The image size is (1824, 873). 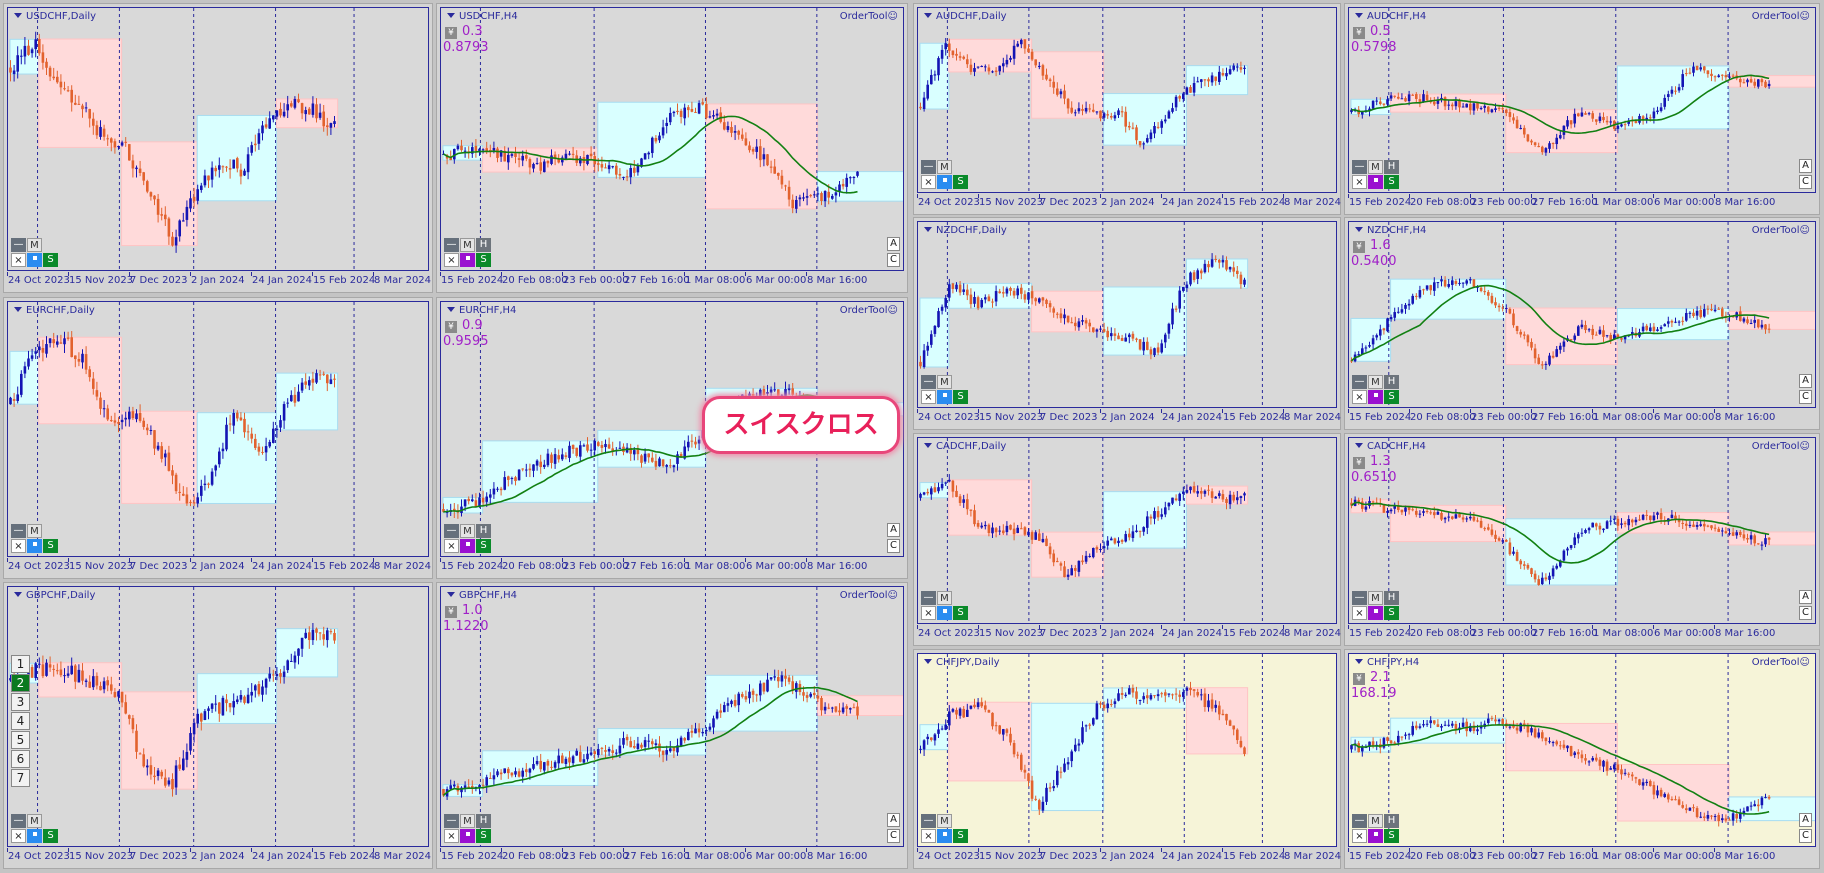 I want to click on side-button-4: 4, so click(x=20, y=721).